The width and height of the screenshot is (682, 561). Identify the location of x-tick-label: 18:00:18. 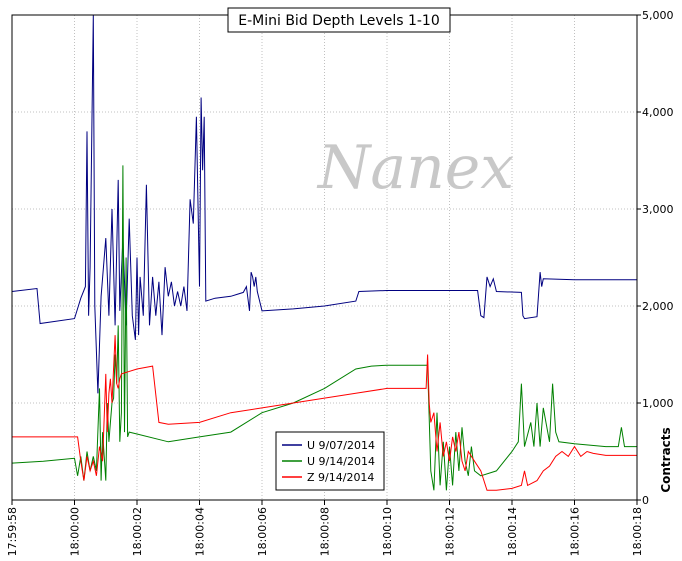
(637, 531).